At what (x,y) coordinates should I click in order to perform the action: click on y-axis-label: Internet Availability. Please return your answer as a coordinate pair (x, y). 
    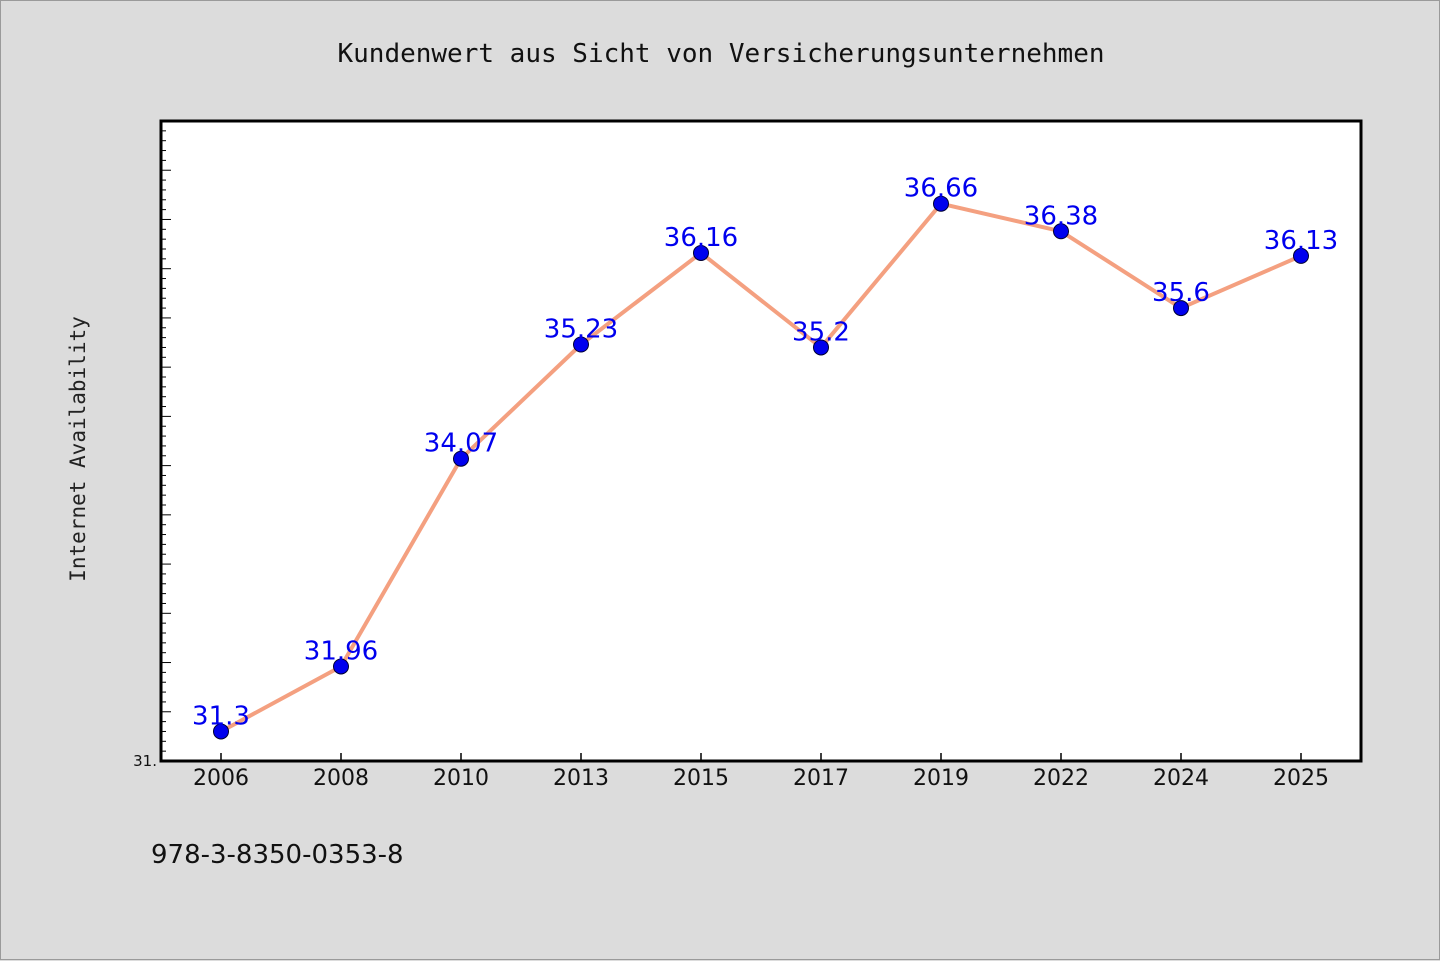
    Looking at the image, I should click on (78, 449).